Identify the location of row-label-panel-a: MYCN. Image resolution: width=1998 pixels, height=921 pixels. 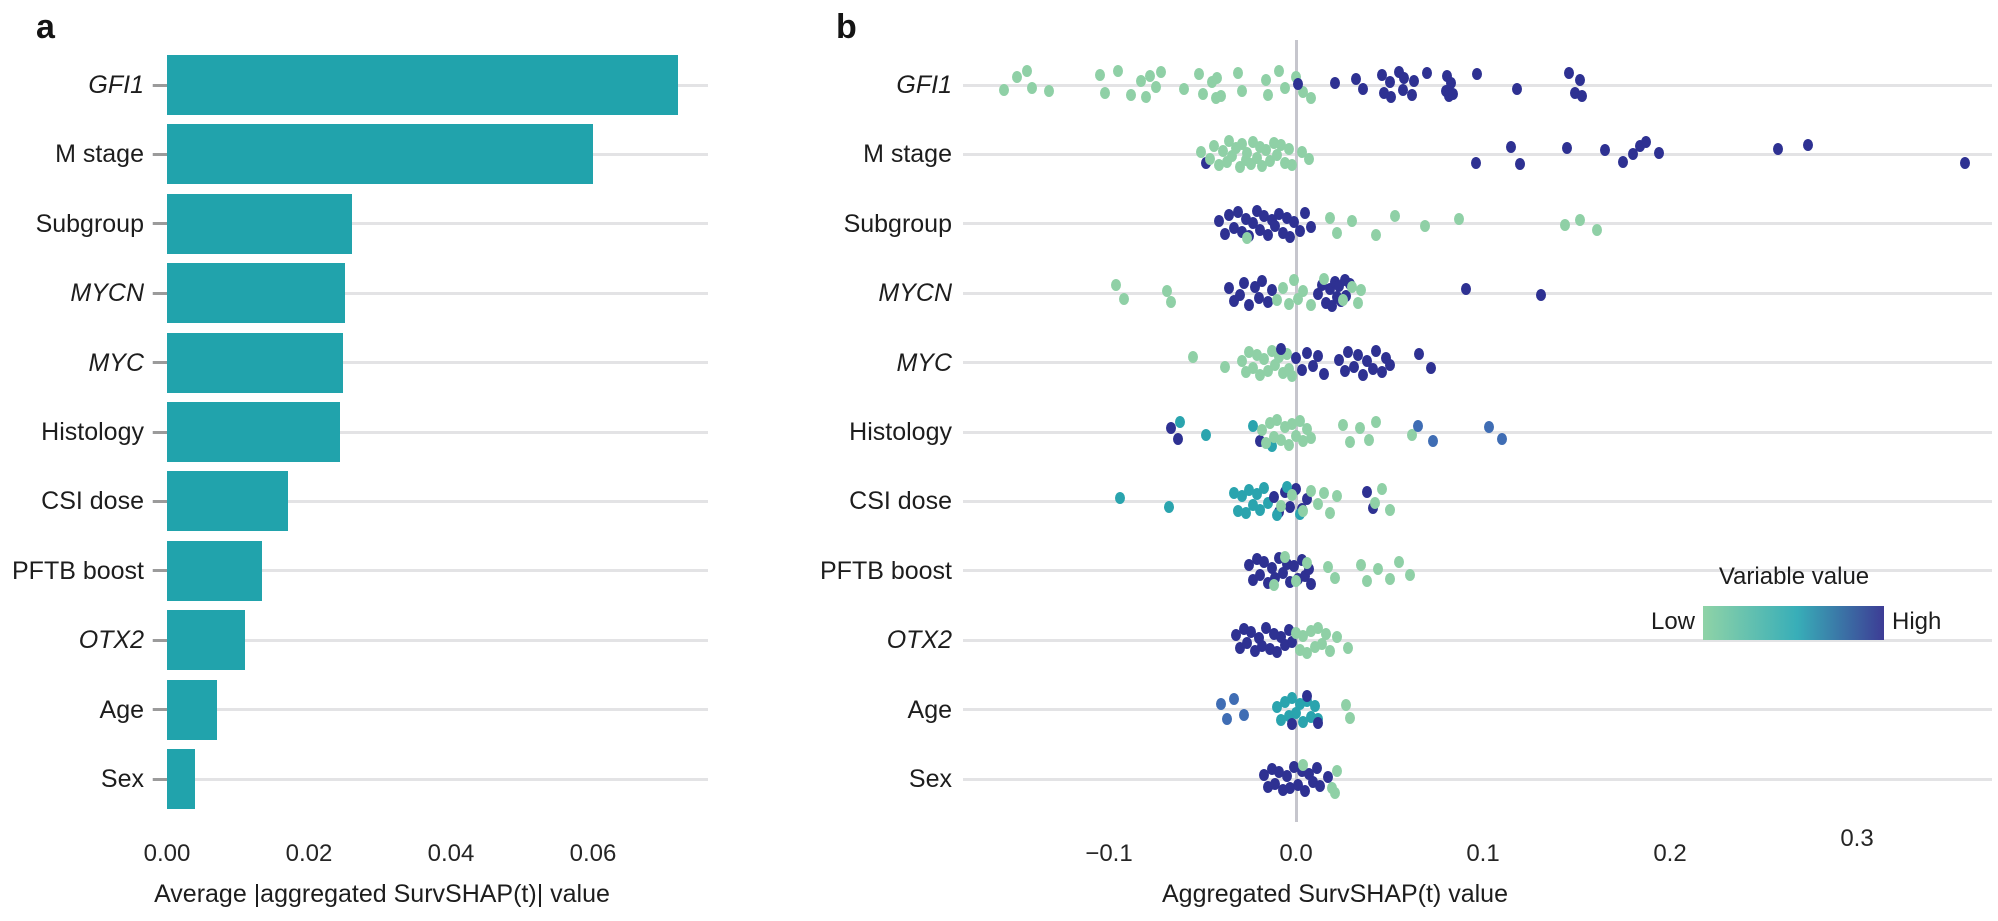
(107, 293).